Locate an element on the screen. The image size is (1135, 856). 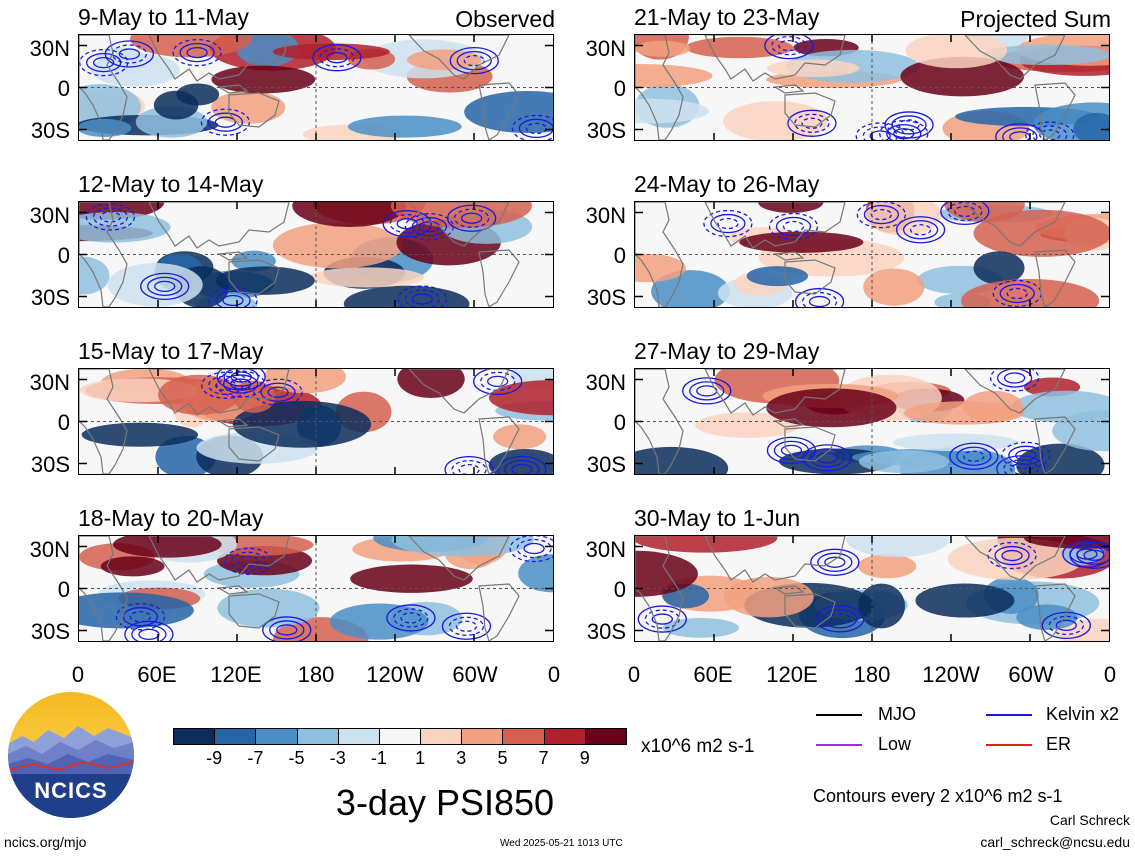
lat-label-30s: 30S is located at coordinates (606, 297).